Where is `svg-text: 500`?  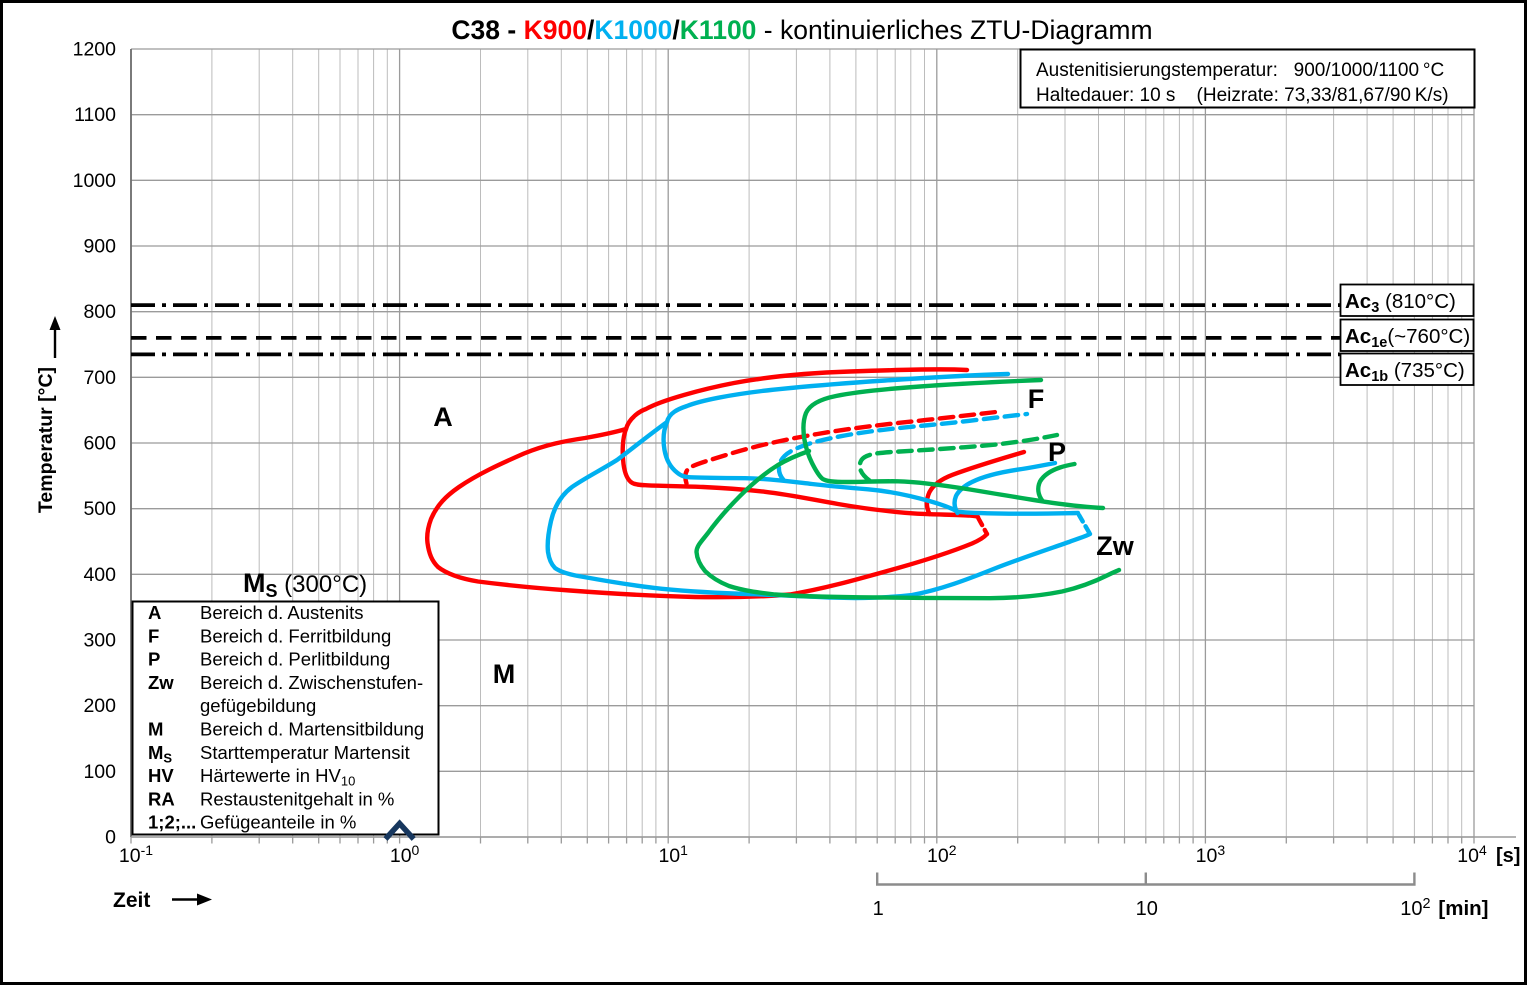 svg-text: 500 is located at coordinates (99, 509).